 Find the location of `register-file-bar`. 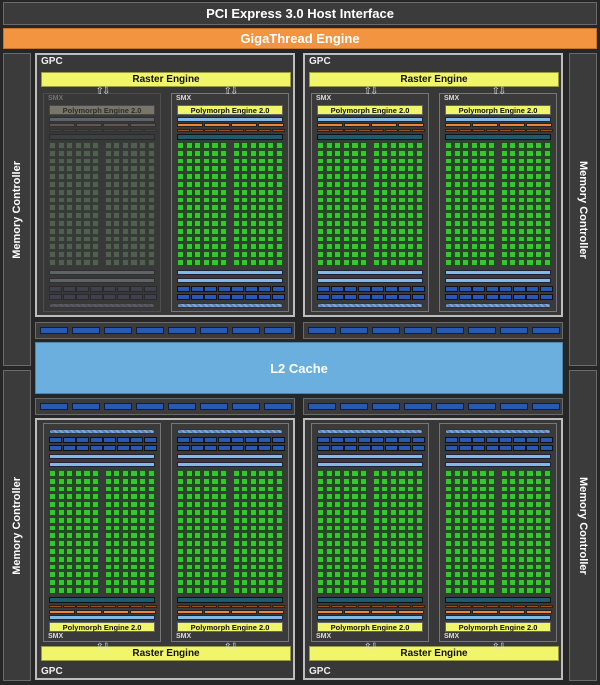

register-file-bar is located at coordinates (498, 119).